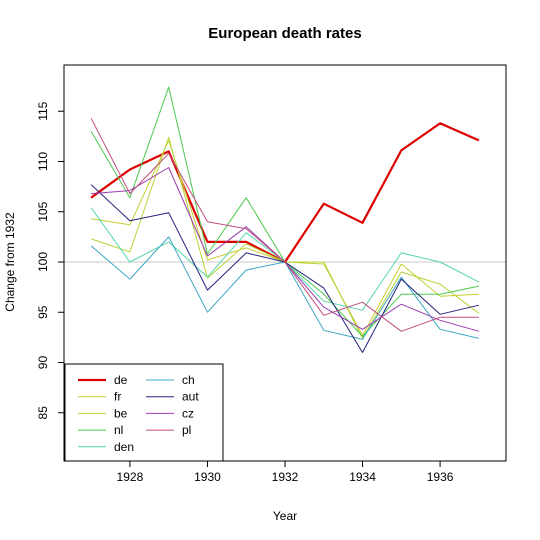 The image size is (540, 540). I want to click on x-tick-label: 1934, so click(362, 477).